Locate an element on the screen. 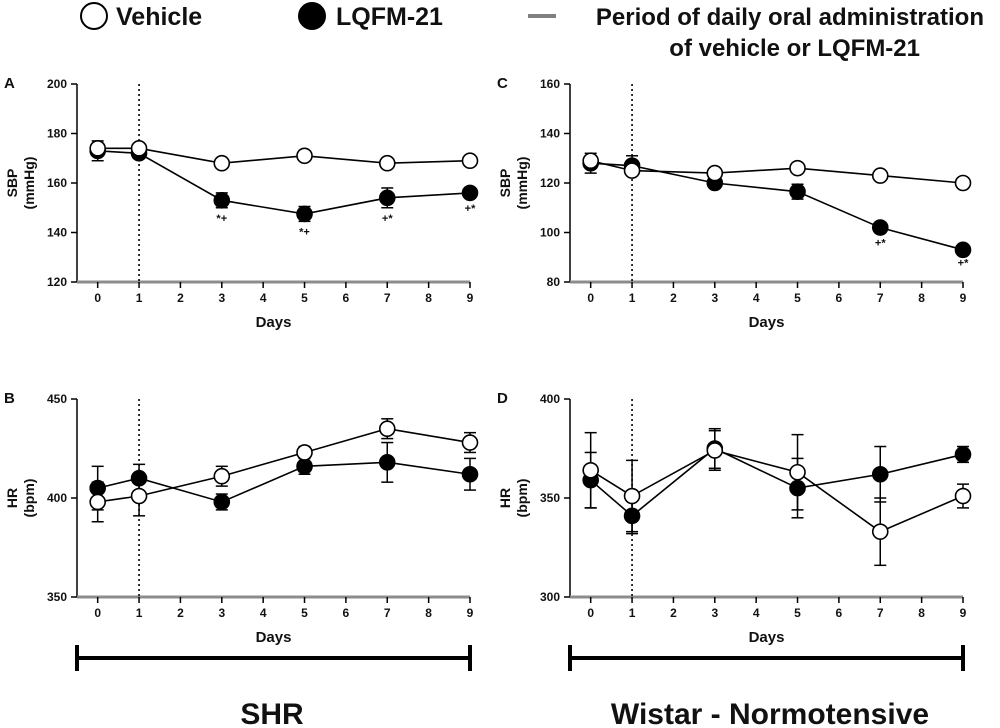  lqfm-legend-marker is located at coordinates (312, 16).